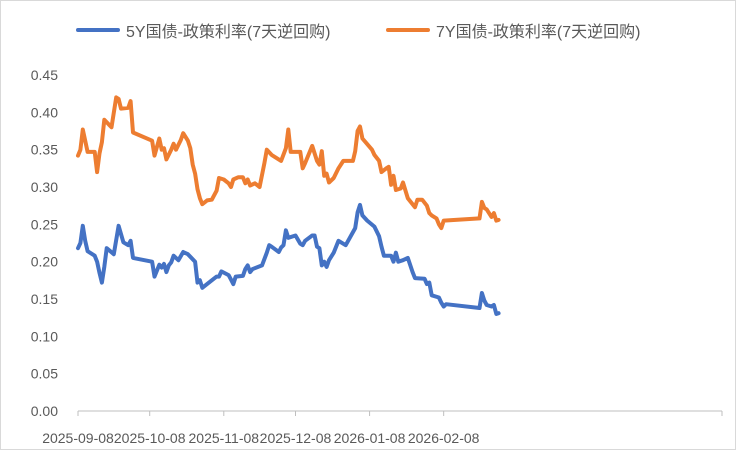  What do you see at coordinates (44, 75) in the screenshot?
I see `y-tick-label: 0.45` at bounding box center [44, 75].